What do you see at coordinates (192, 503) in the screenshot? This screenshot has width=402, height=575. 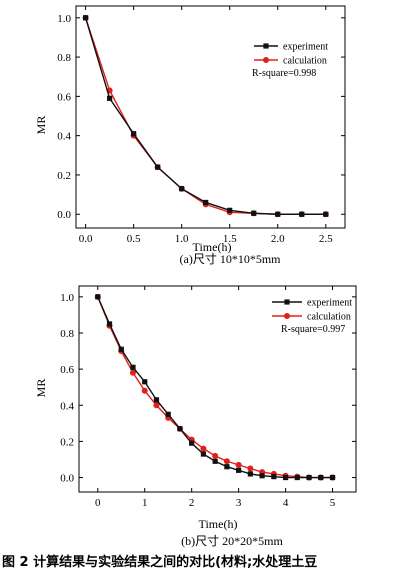 I see `x-tick-label: 2` at bounding box center [192, 503].